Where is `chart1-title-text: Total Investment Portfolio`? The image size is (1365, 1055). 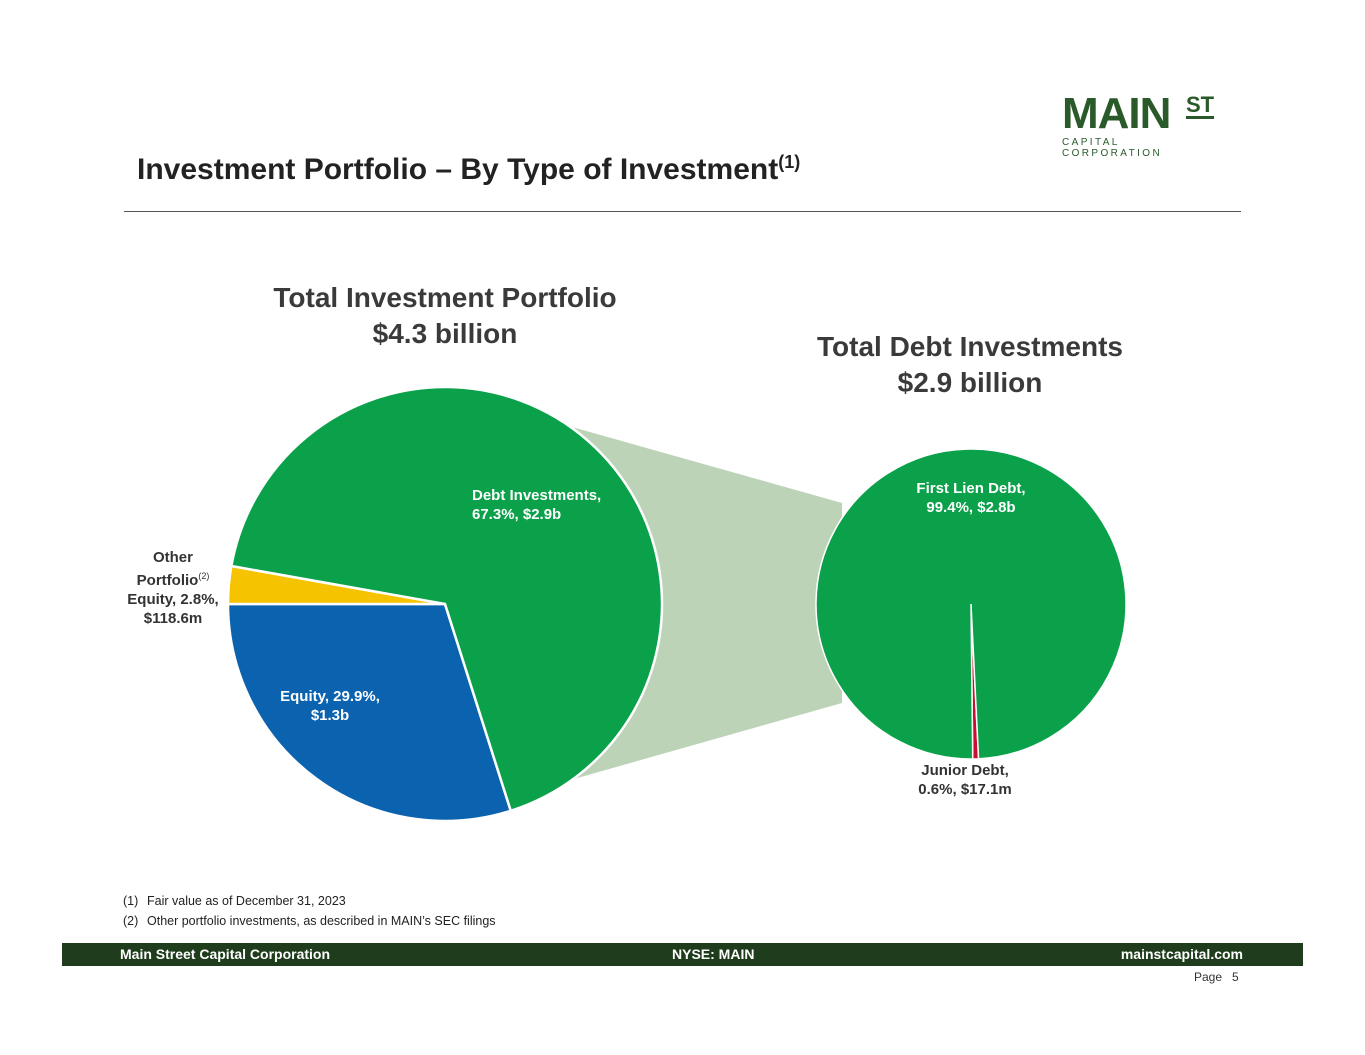 chart1-title-text: Total Investment Portfolio is located at coordinates (445, 297).